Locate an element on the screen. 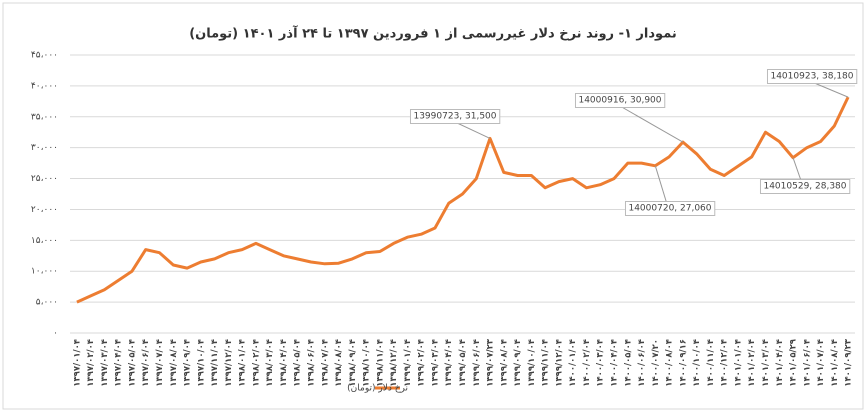  x-tick-label: ۱۴۰۱/۰۲/۰۴ is located at coordinates (752, 363).